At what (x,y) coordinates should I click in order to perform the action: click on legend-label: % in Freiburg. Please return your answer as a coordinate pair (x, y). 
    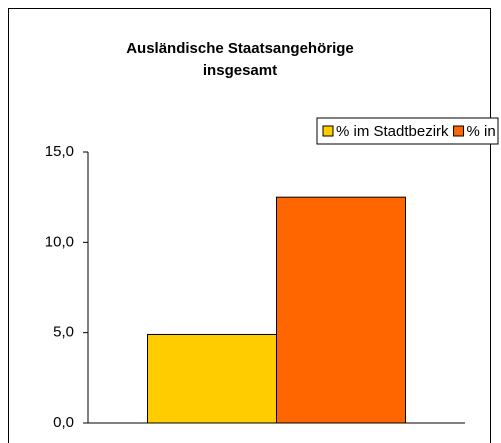
    Looking at the image, I should click on (484, 131).